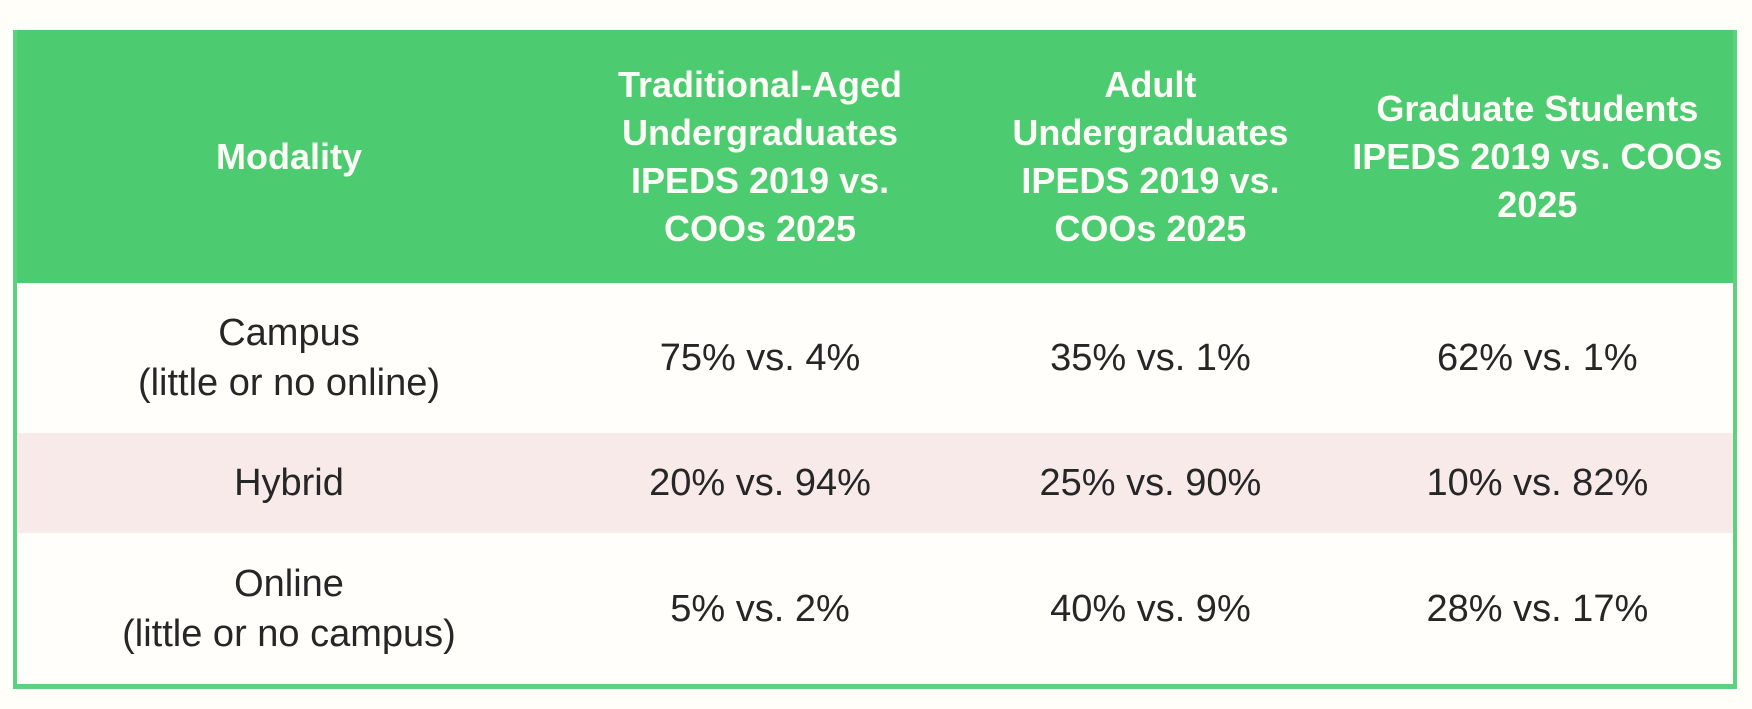  I want to click on cell-online-adult: 40% vs. 9%, so click(1150, 608).